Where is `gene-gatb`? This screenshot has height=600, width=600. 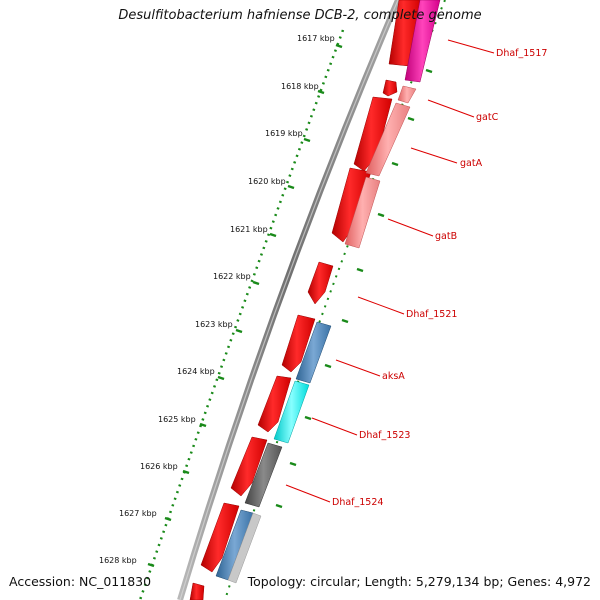 gene-gatb is located at coordinates (362, 212).